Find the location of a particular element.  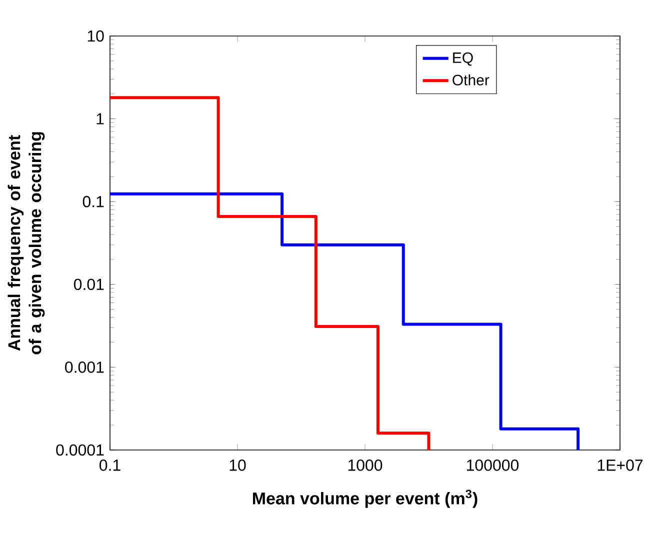

y-tick-label: 0.001 is located at coordinates (84, 367).